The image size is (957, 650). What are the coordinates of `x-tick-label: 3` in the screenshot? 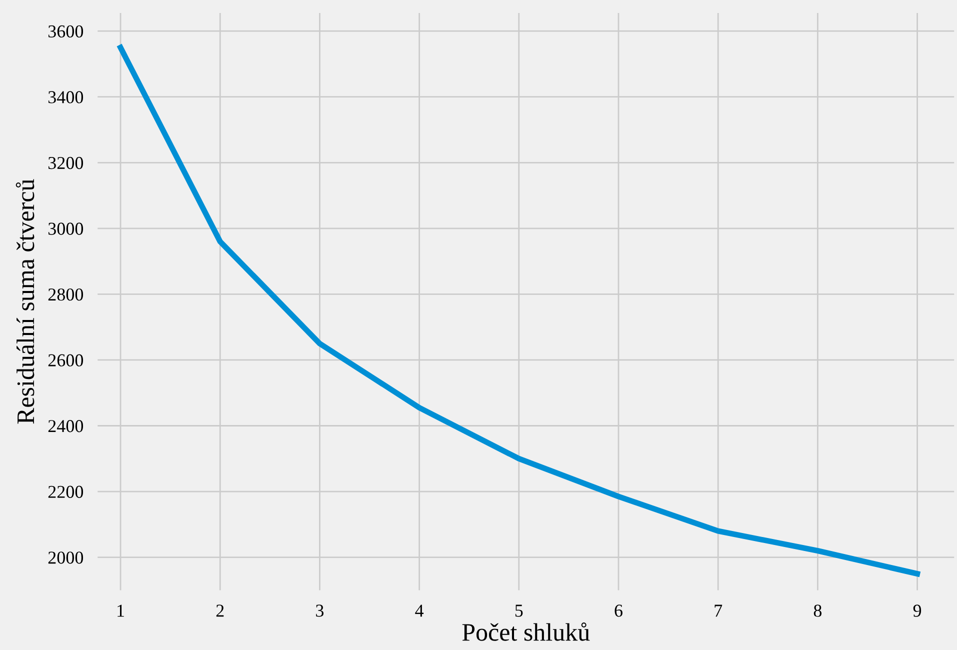 It's located at (320, 610).